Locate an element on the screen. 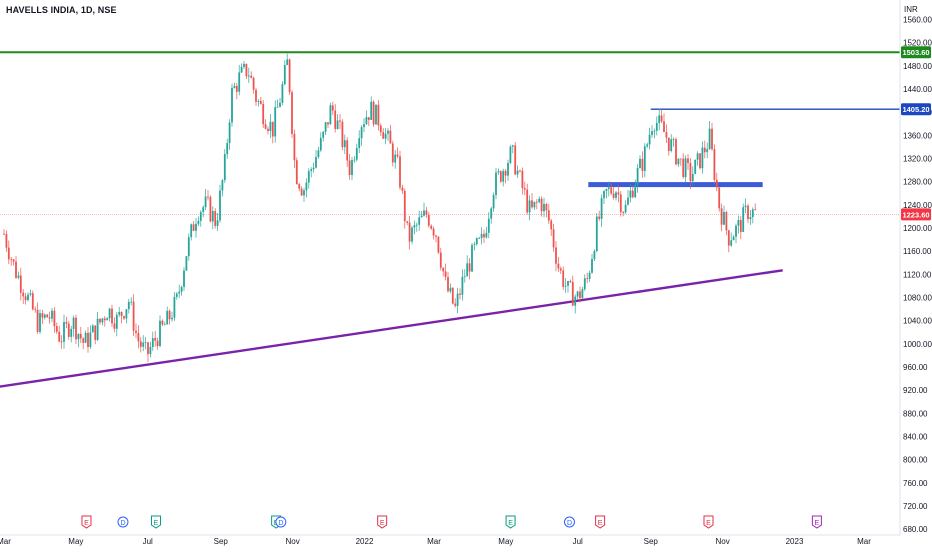 This screenshot has width=932, height=555. event-marker-letter: E is located at coordinates (382, 523).